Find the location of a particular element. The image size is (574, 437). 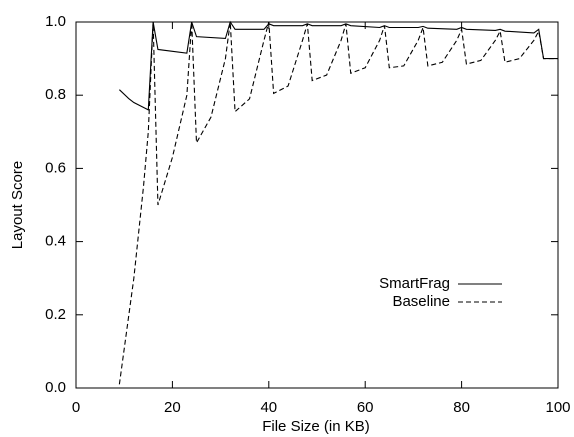

x-axis-label: File Size (in KB) is located at coordinates (316, 426).